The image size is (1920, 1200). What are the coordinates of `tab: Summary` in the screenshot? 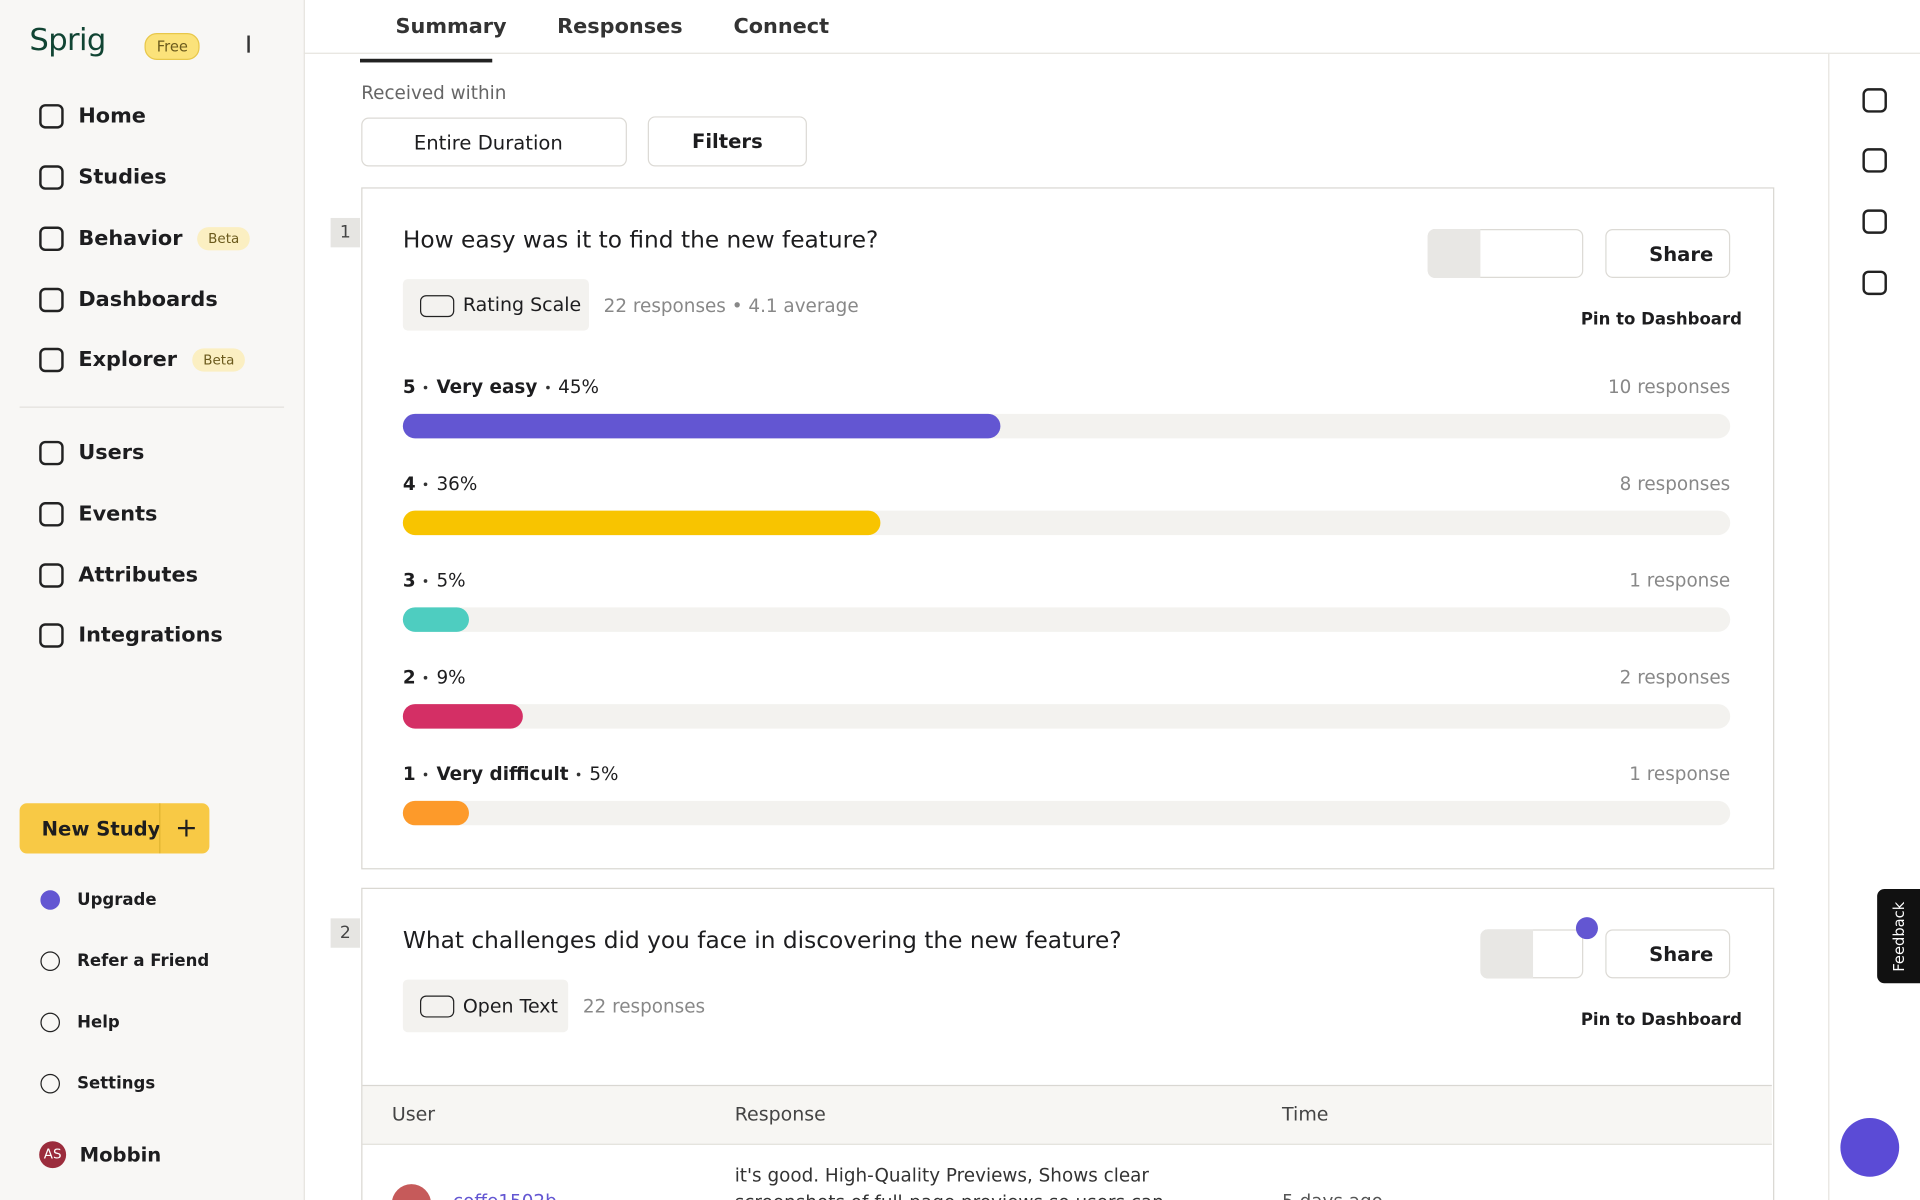 It's located at (451, 27).